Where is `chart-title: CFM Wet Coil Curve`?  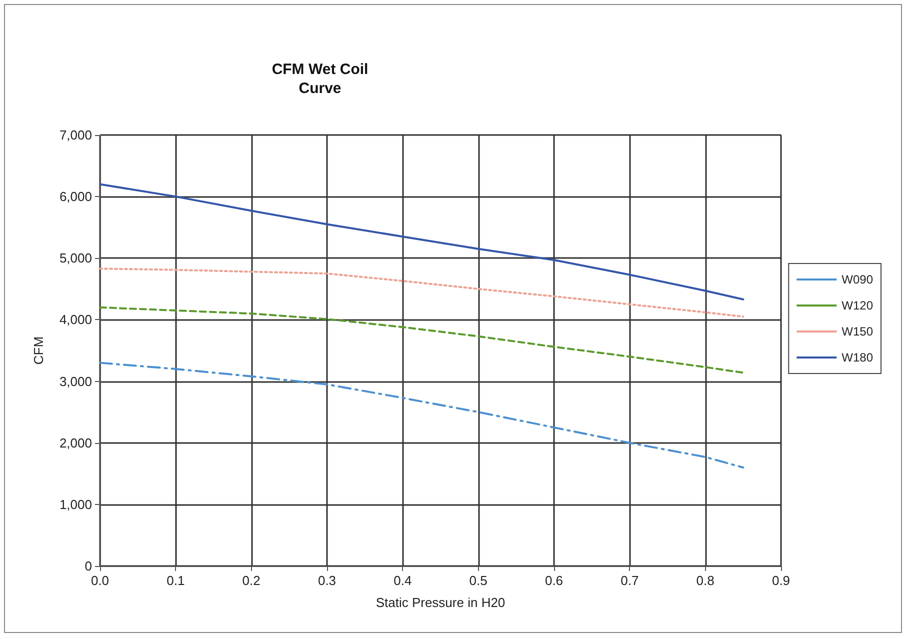
chart-title: CFM Wet Coil Curve is located at coordinates (320, 79).